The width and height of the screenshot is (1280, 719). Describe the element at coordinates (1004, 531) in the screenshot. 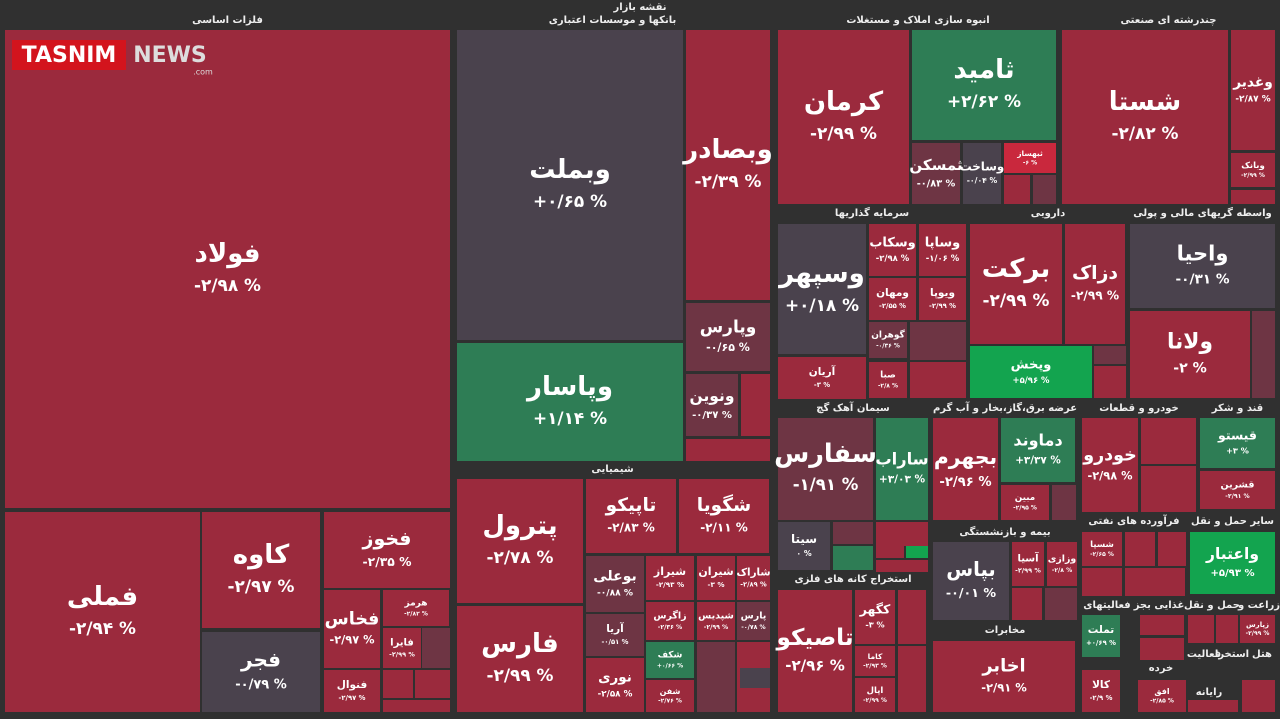

I see `sector-title: بیمه و بازنشستگی` at that location.